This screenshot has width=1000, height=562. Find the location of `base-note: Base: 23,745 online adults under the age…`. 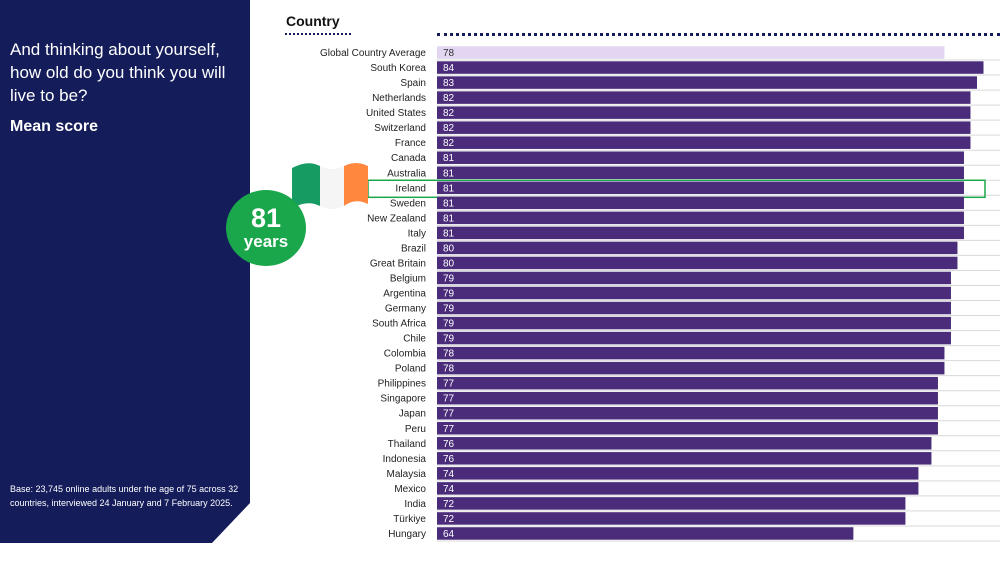

base-note: Base: 23,745 online adults under the age… is located at coordinates (124, 496).